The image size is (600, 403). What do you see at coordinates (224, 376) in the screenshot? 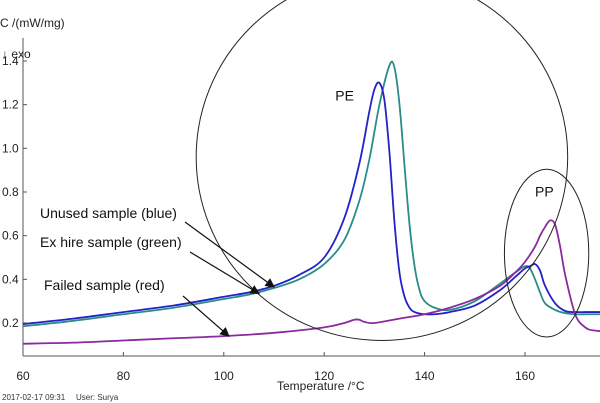
I see `x-tick-label: 100` at bounding box center [224, 376].